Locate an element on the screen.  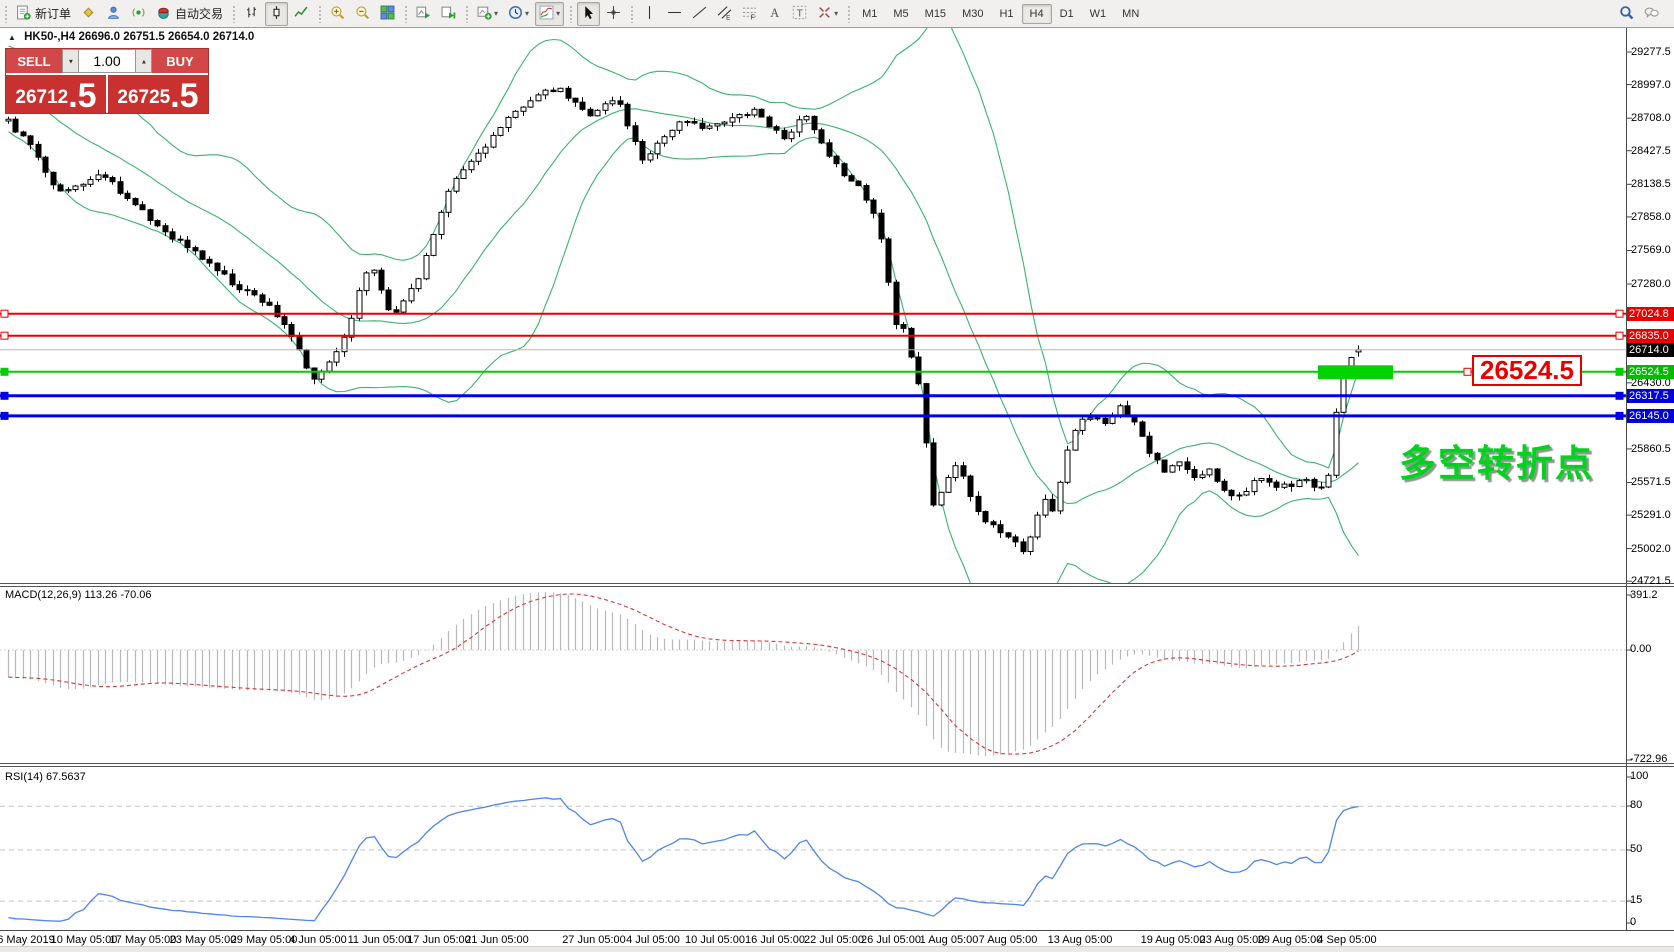
bar-chart-icon is located at coordinates (251, 14).